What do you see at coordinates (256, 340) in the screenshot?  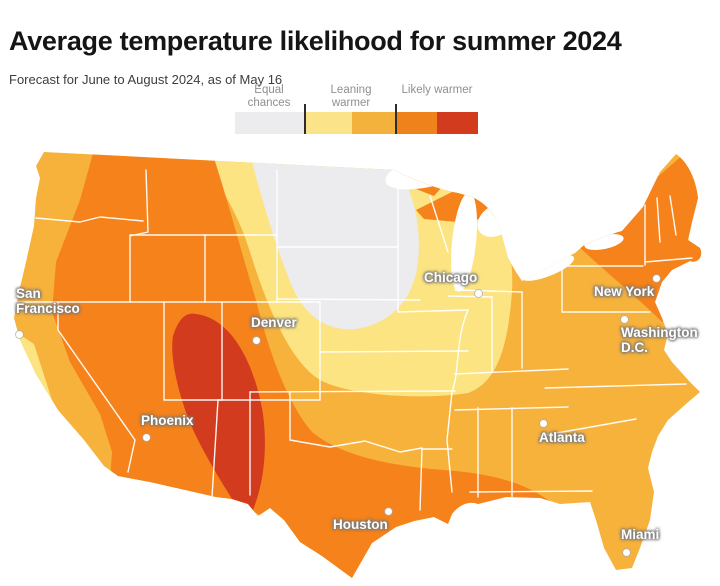 I see `city-marker-denver` at bounding box center [256, 340].